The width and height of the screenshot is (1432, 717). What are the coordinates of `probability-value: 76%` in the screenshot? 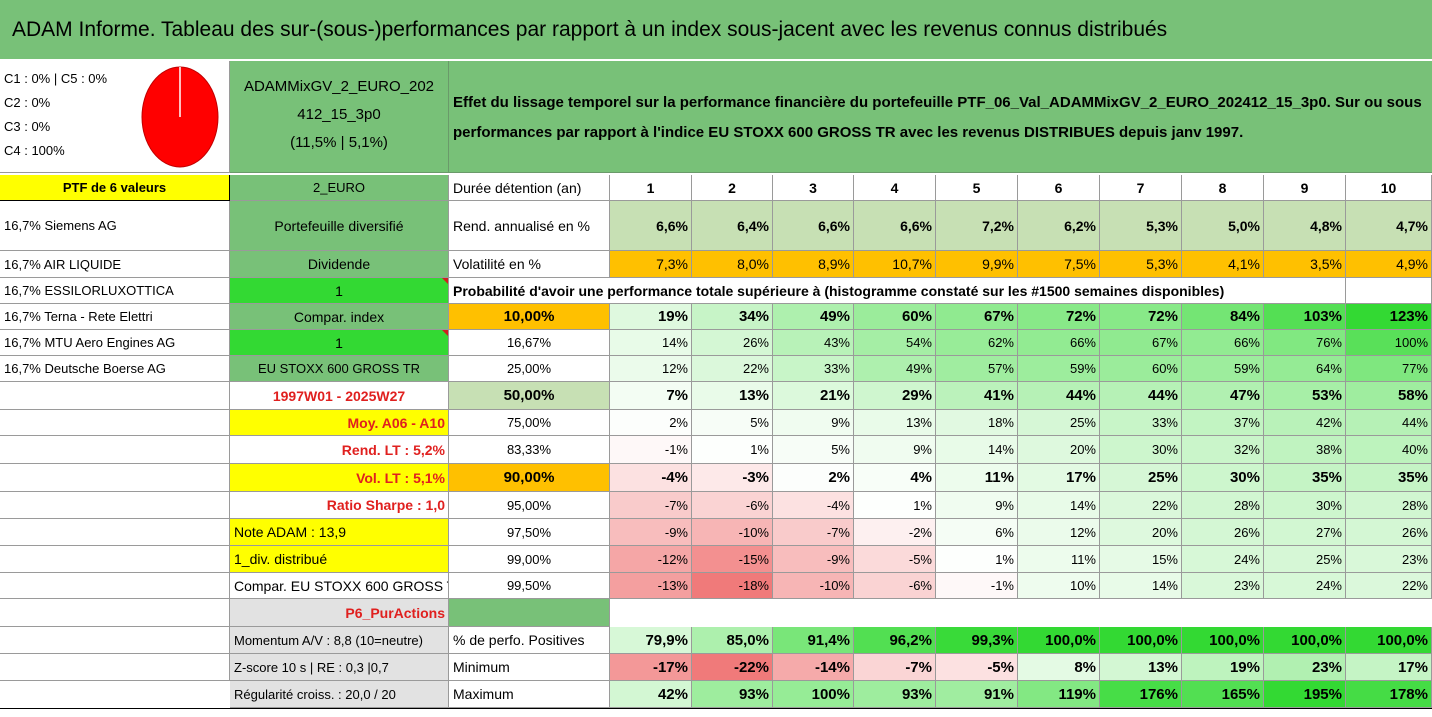 It's located at (1305, 343).